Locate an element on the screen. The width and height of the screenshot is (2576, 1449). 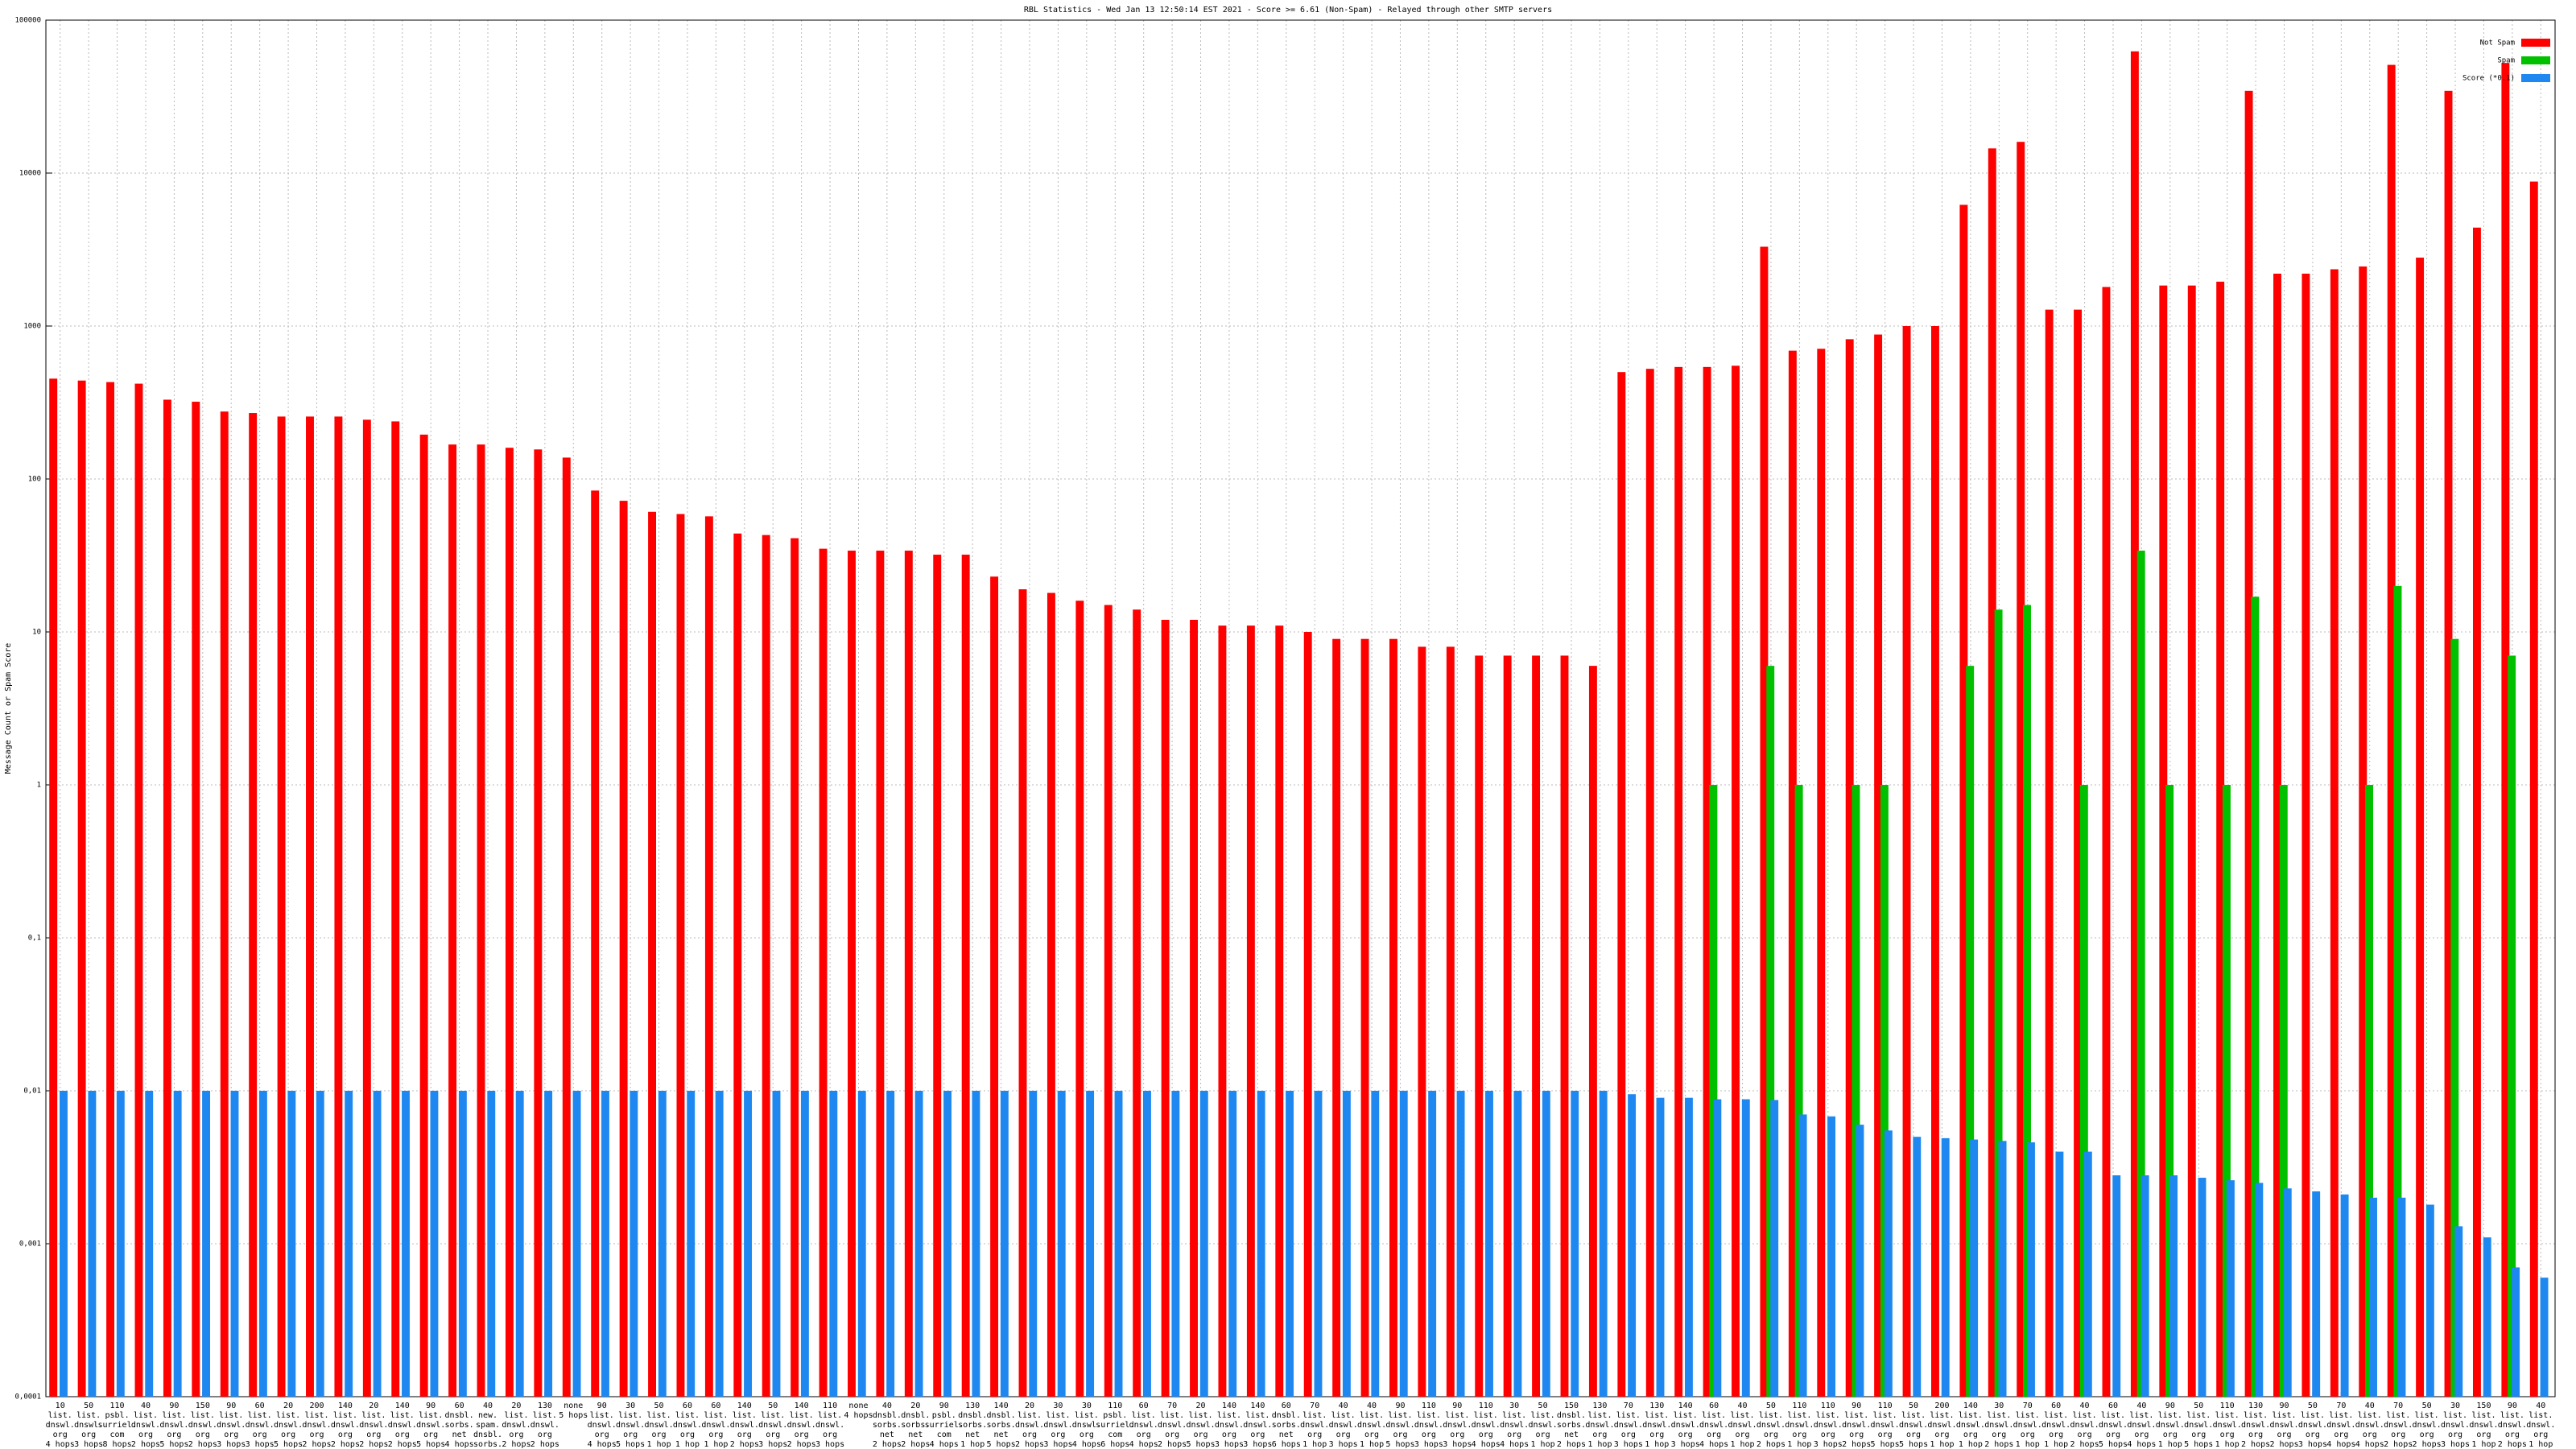
x-tick-label: 150 dnsbl. sorbs. net 2 hops is located at coordinates (1571, 1425).